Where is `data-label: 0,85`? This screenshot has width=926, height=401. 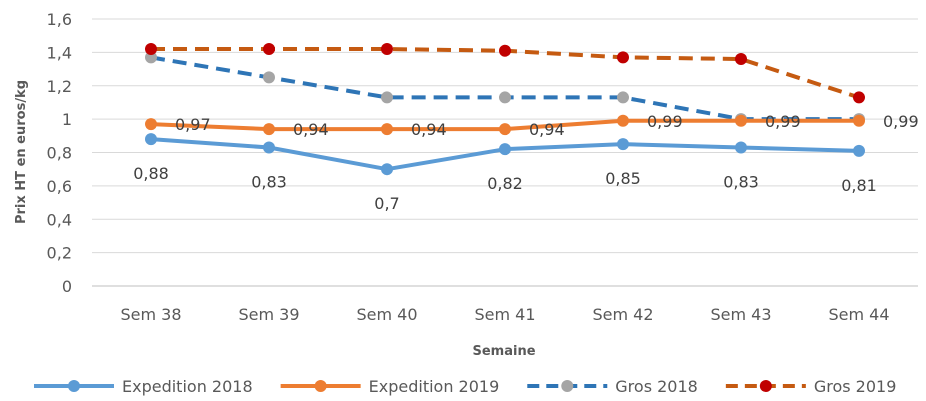 data-label: 0,85 is located at coordinates (623, 178).